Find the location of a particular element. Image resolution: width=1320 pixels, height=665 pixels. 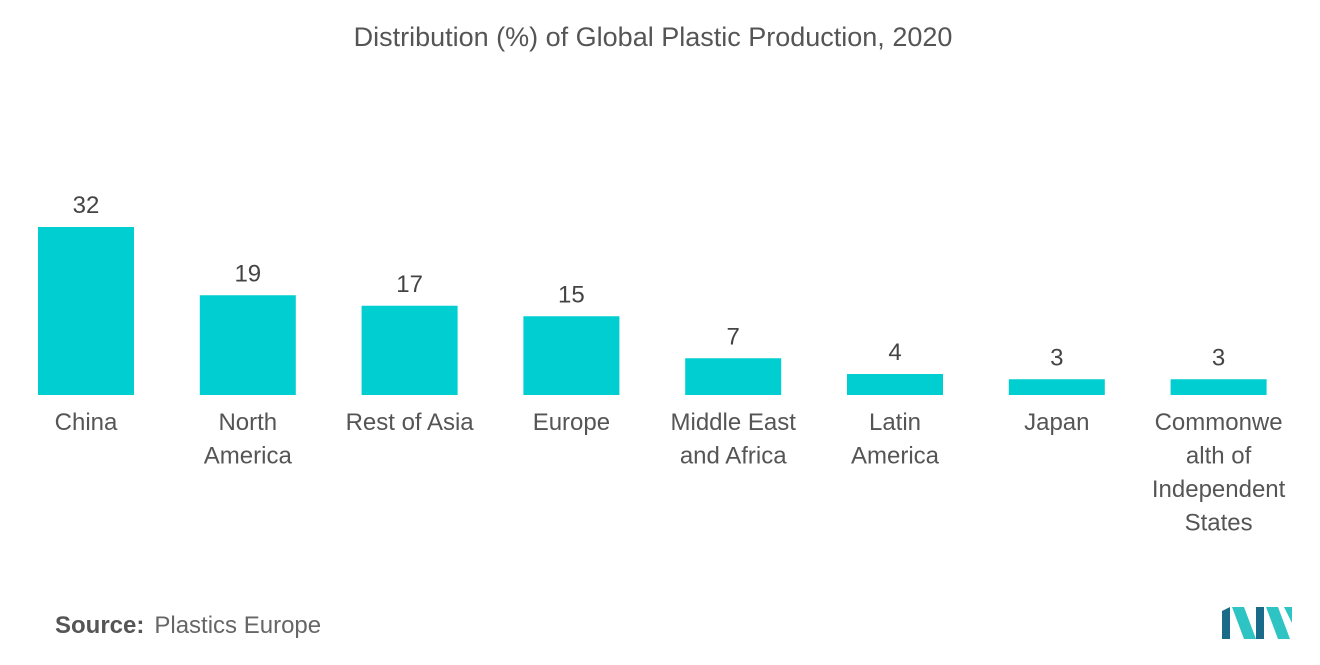

logo-icon is located at coordinates (1257, 623).